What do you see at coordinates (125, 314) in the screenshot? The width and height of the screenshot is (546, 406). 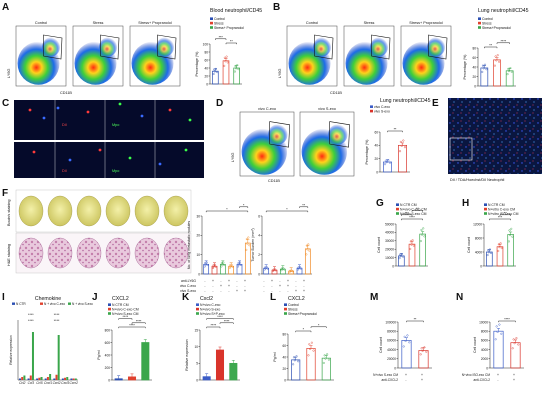 I see `legend-entry: N+vivo S-exo CM` at bounding box center [125, 314].